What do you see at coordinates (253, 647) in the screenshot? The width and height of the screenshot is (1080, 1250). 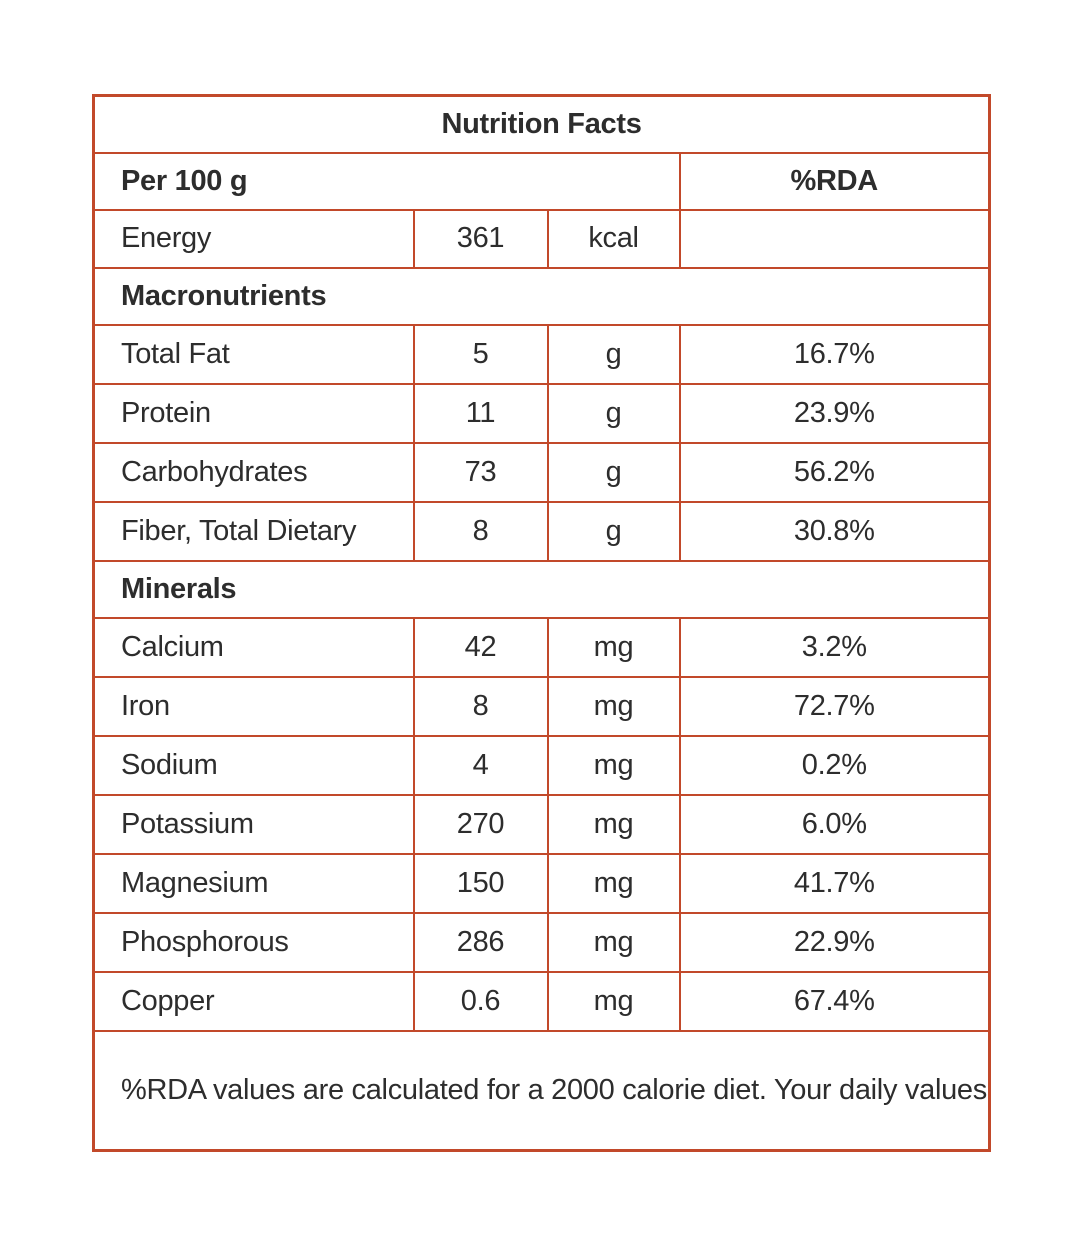 I see `nutrient-label: Calcium` at bounding box center [253, 647].